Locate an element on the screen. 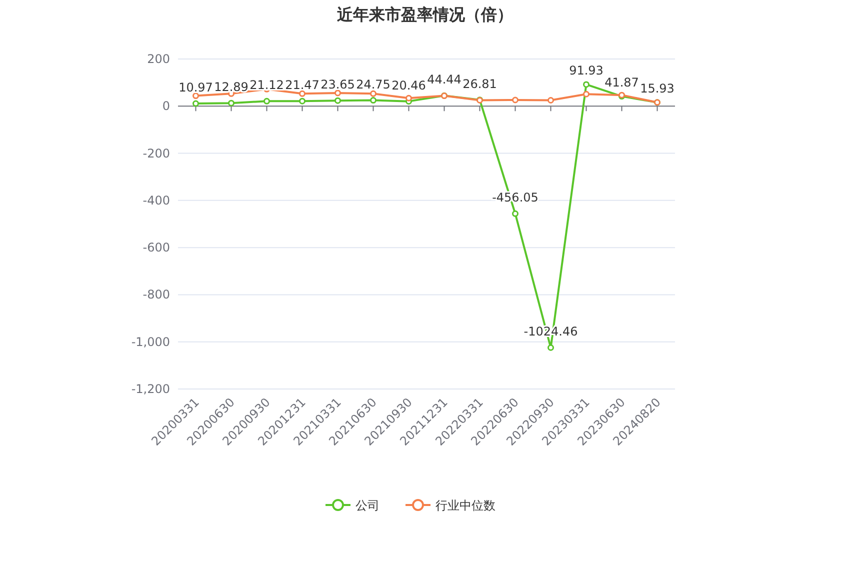  data-label: 21.12 is located at coordinates (267, 85).